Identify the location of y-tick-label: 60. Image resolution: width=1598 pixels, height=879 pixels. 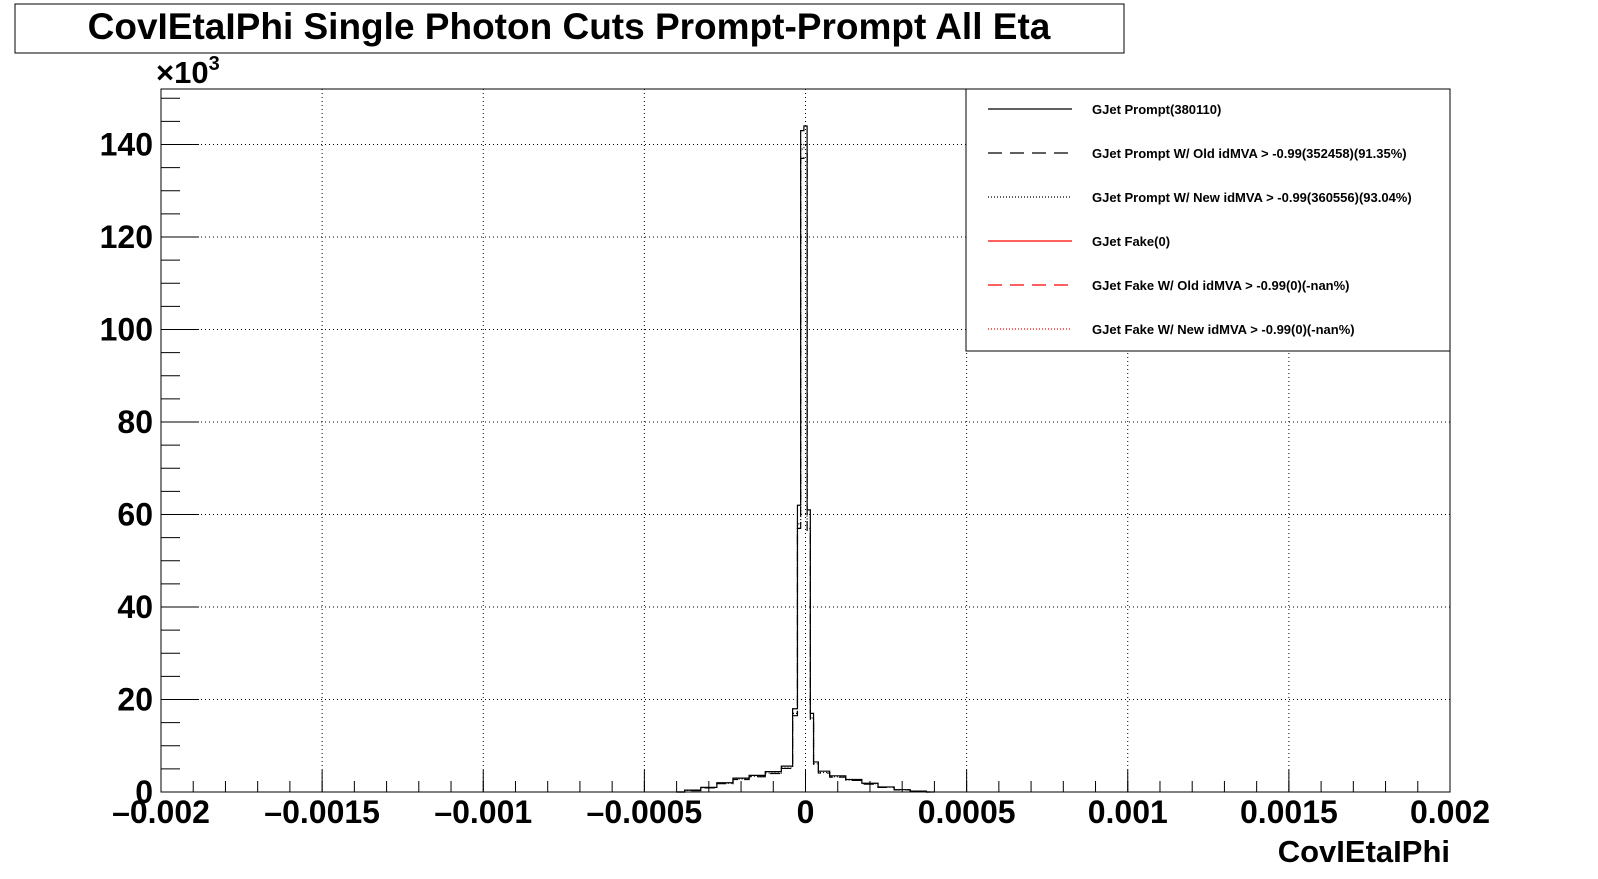
(135, 515).